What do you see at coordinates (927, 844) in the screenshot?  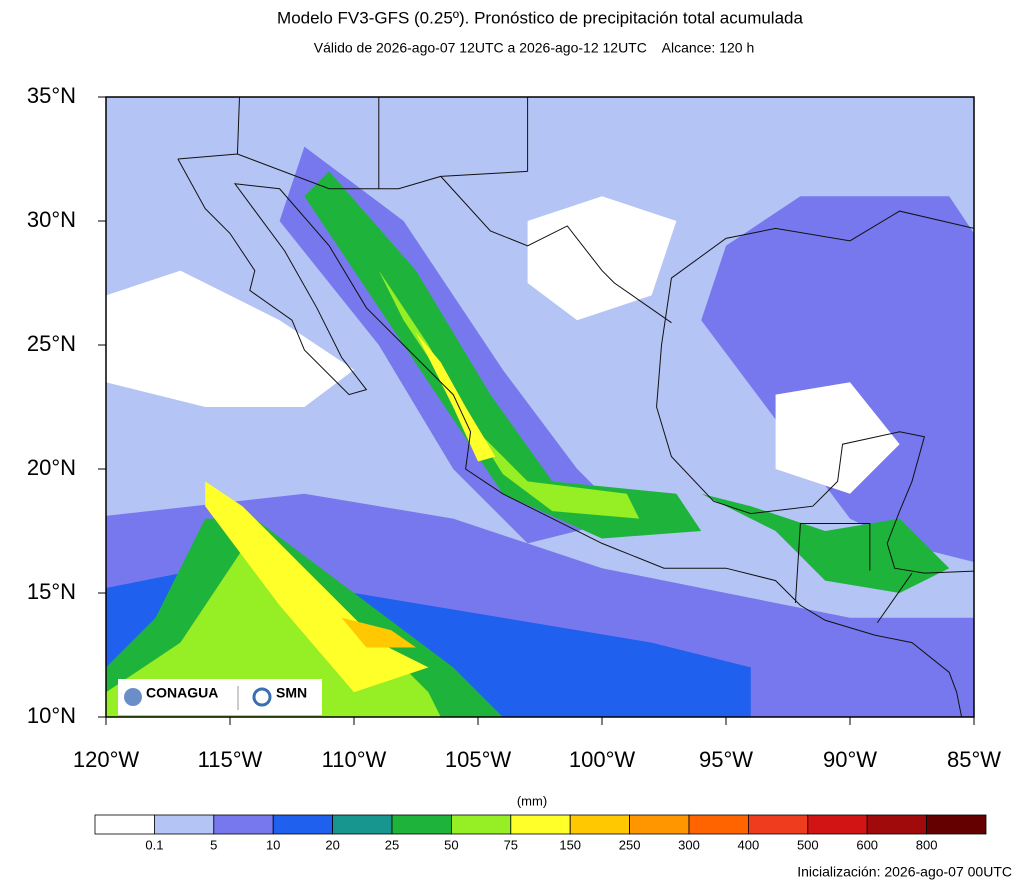 I see `colorbar-label: 800` at bounding box center [927, 844].